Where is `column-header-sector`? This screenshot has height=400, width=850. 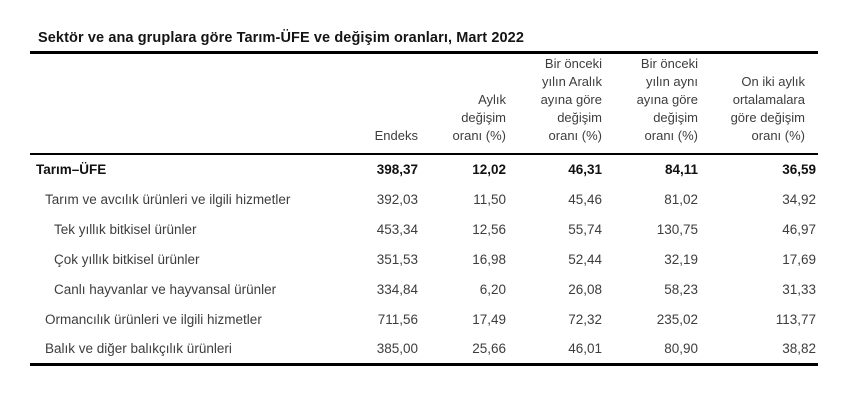
column-header-sector is located at coordinates (185, 104).